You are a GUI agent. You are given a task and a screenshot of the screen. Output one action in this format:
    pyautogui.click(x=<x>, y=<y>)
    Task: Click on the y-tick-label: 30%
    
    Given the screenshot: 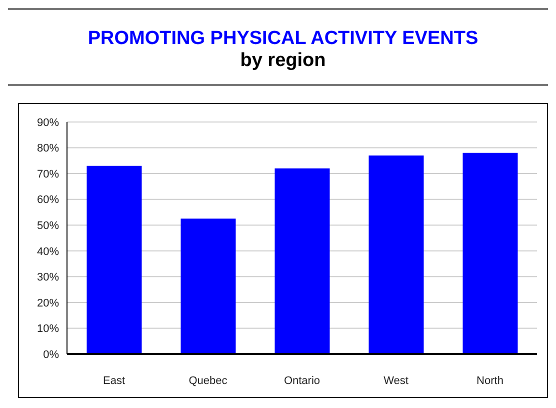 What is the action you would take?
    pyautogui.click(x=48, y=278)
    